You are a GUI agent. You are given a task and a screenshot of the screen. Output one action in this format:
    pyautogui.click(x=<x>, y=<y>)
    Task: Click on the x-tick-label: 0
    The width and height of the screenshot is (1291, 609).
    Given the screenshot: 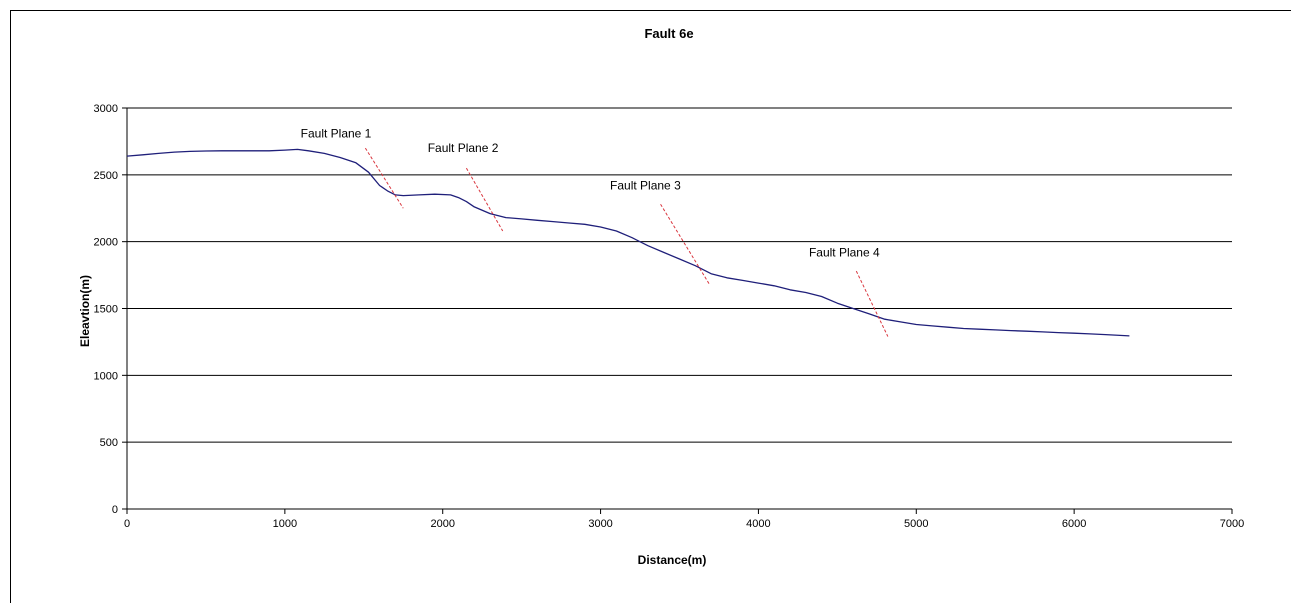 What is the action you would take?
    pyautogui.click(x=127, y=524)
    